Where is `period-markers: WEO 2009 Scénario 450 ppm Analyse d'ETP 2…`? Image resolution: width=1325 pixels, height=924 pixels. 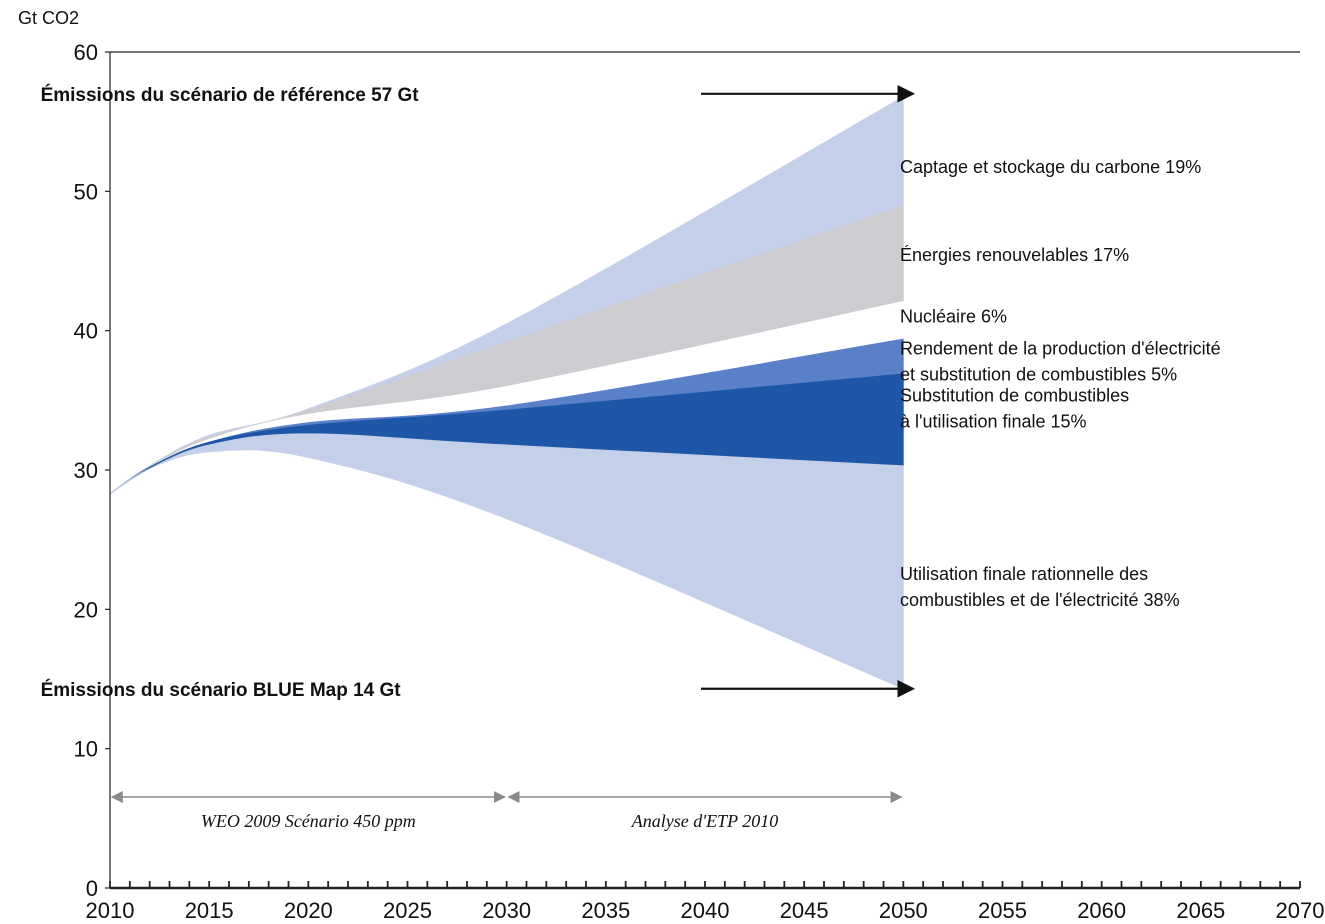 period-markers: WEO 2009 Scénario 450 ppm Analyse d'ETP 2… is located at coordinates (506, 811).